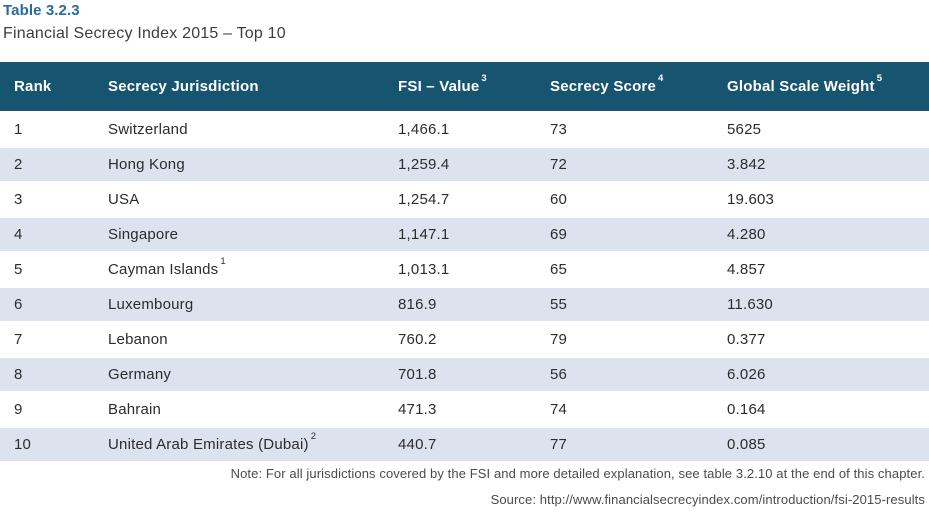  What do you see at coordinates (47, 409) in the screenshot?
I see `cell-rank: 9` at bounding box center [47, 409].